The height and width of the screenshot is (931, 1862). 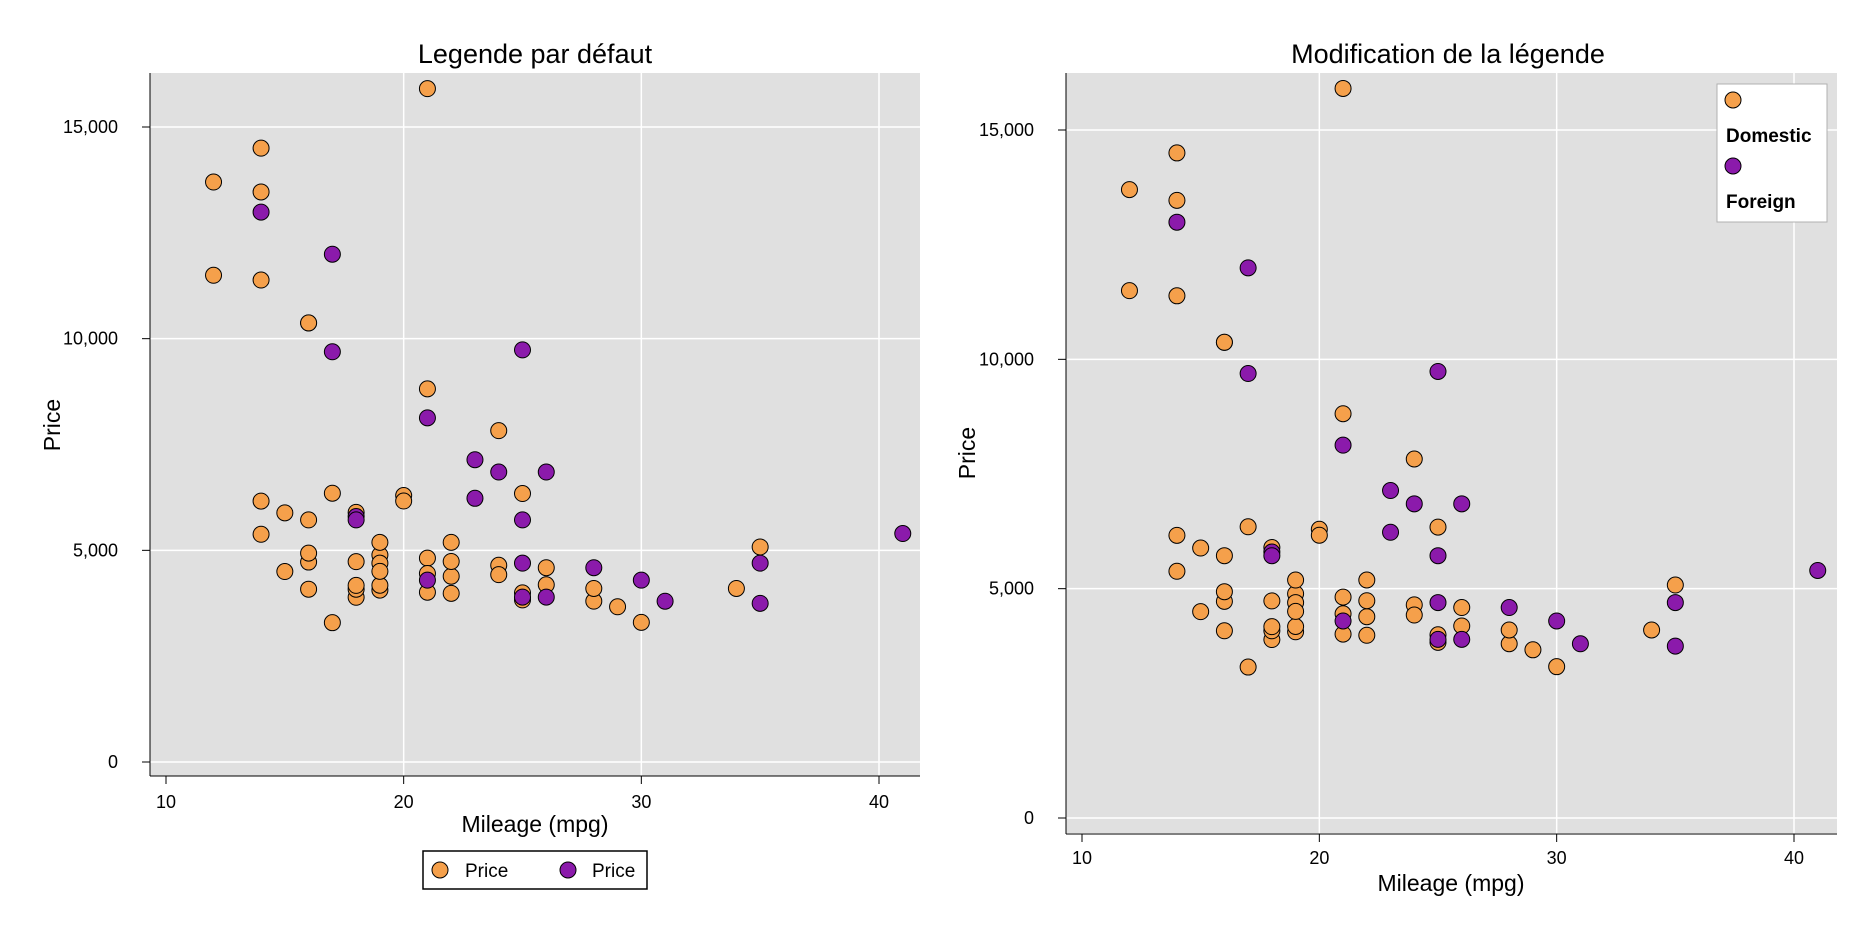 I want to click on right-y-tick-label: 10,000, so click(x=1006, y=359).